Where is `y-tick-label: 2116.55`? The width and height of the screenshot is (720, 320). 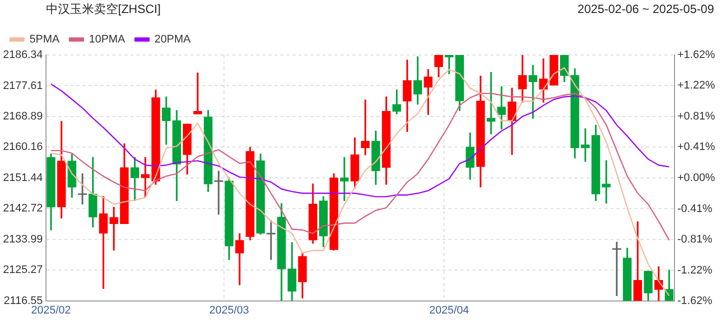 y-tick-label: 2116.55 is located at coordinates (23, 300).